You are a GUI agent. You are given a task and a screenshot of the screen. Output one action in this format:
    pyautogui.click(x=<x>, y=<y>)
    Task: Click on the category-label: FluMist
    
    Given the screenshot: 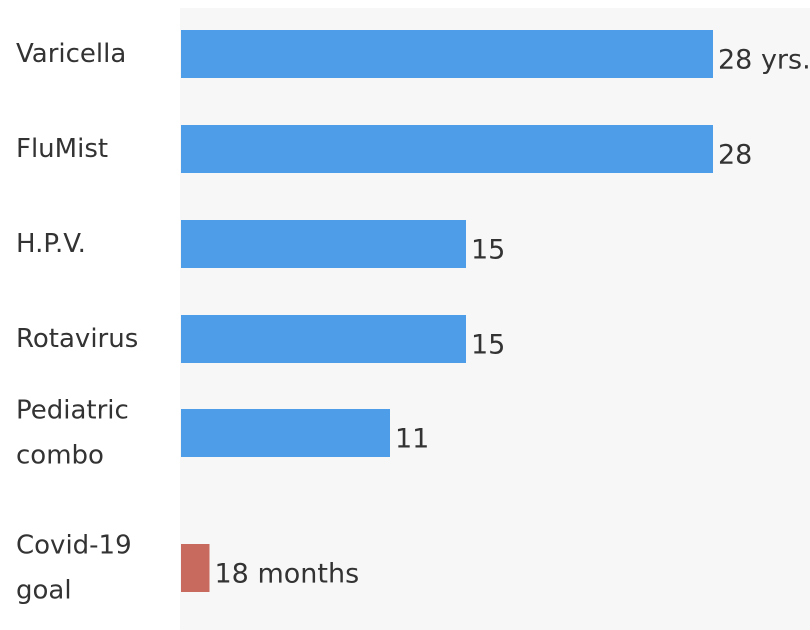 What is the action you would take?
    pyautogui.click(x=62, y=149)
    